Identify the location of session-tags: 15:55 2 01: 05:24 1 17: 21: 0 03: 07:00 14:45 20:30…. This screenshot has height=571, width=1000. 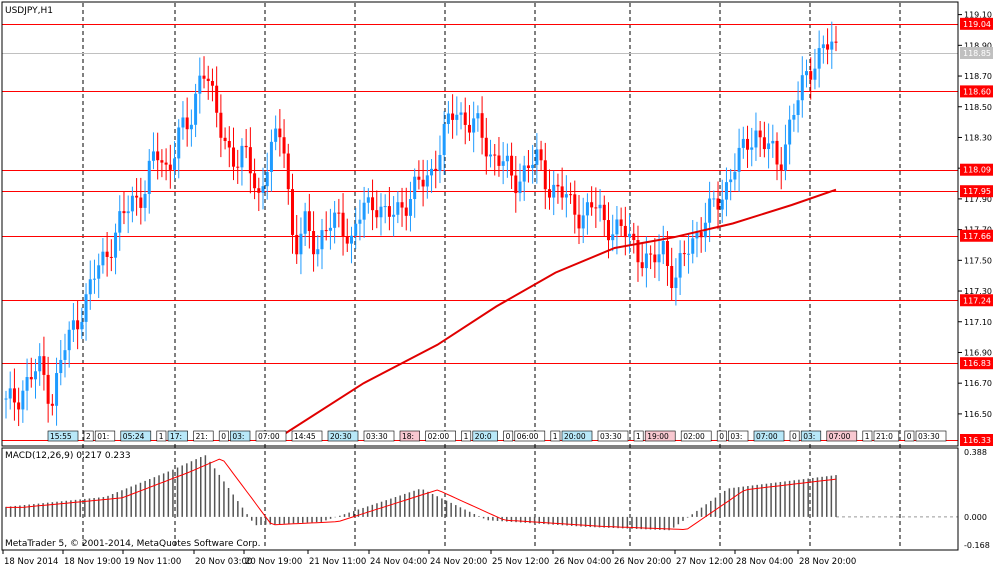
(497, 436).